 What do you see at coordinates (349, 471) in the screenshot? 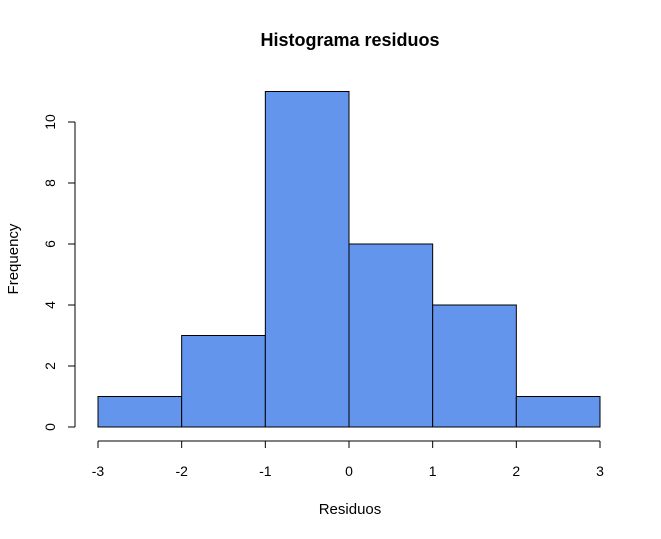
I see `x-tick-label: 0` at bounding box center [349, 471].